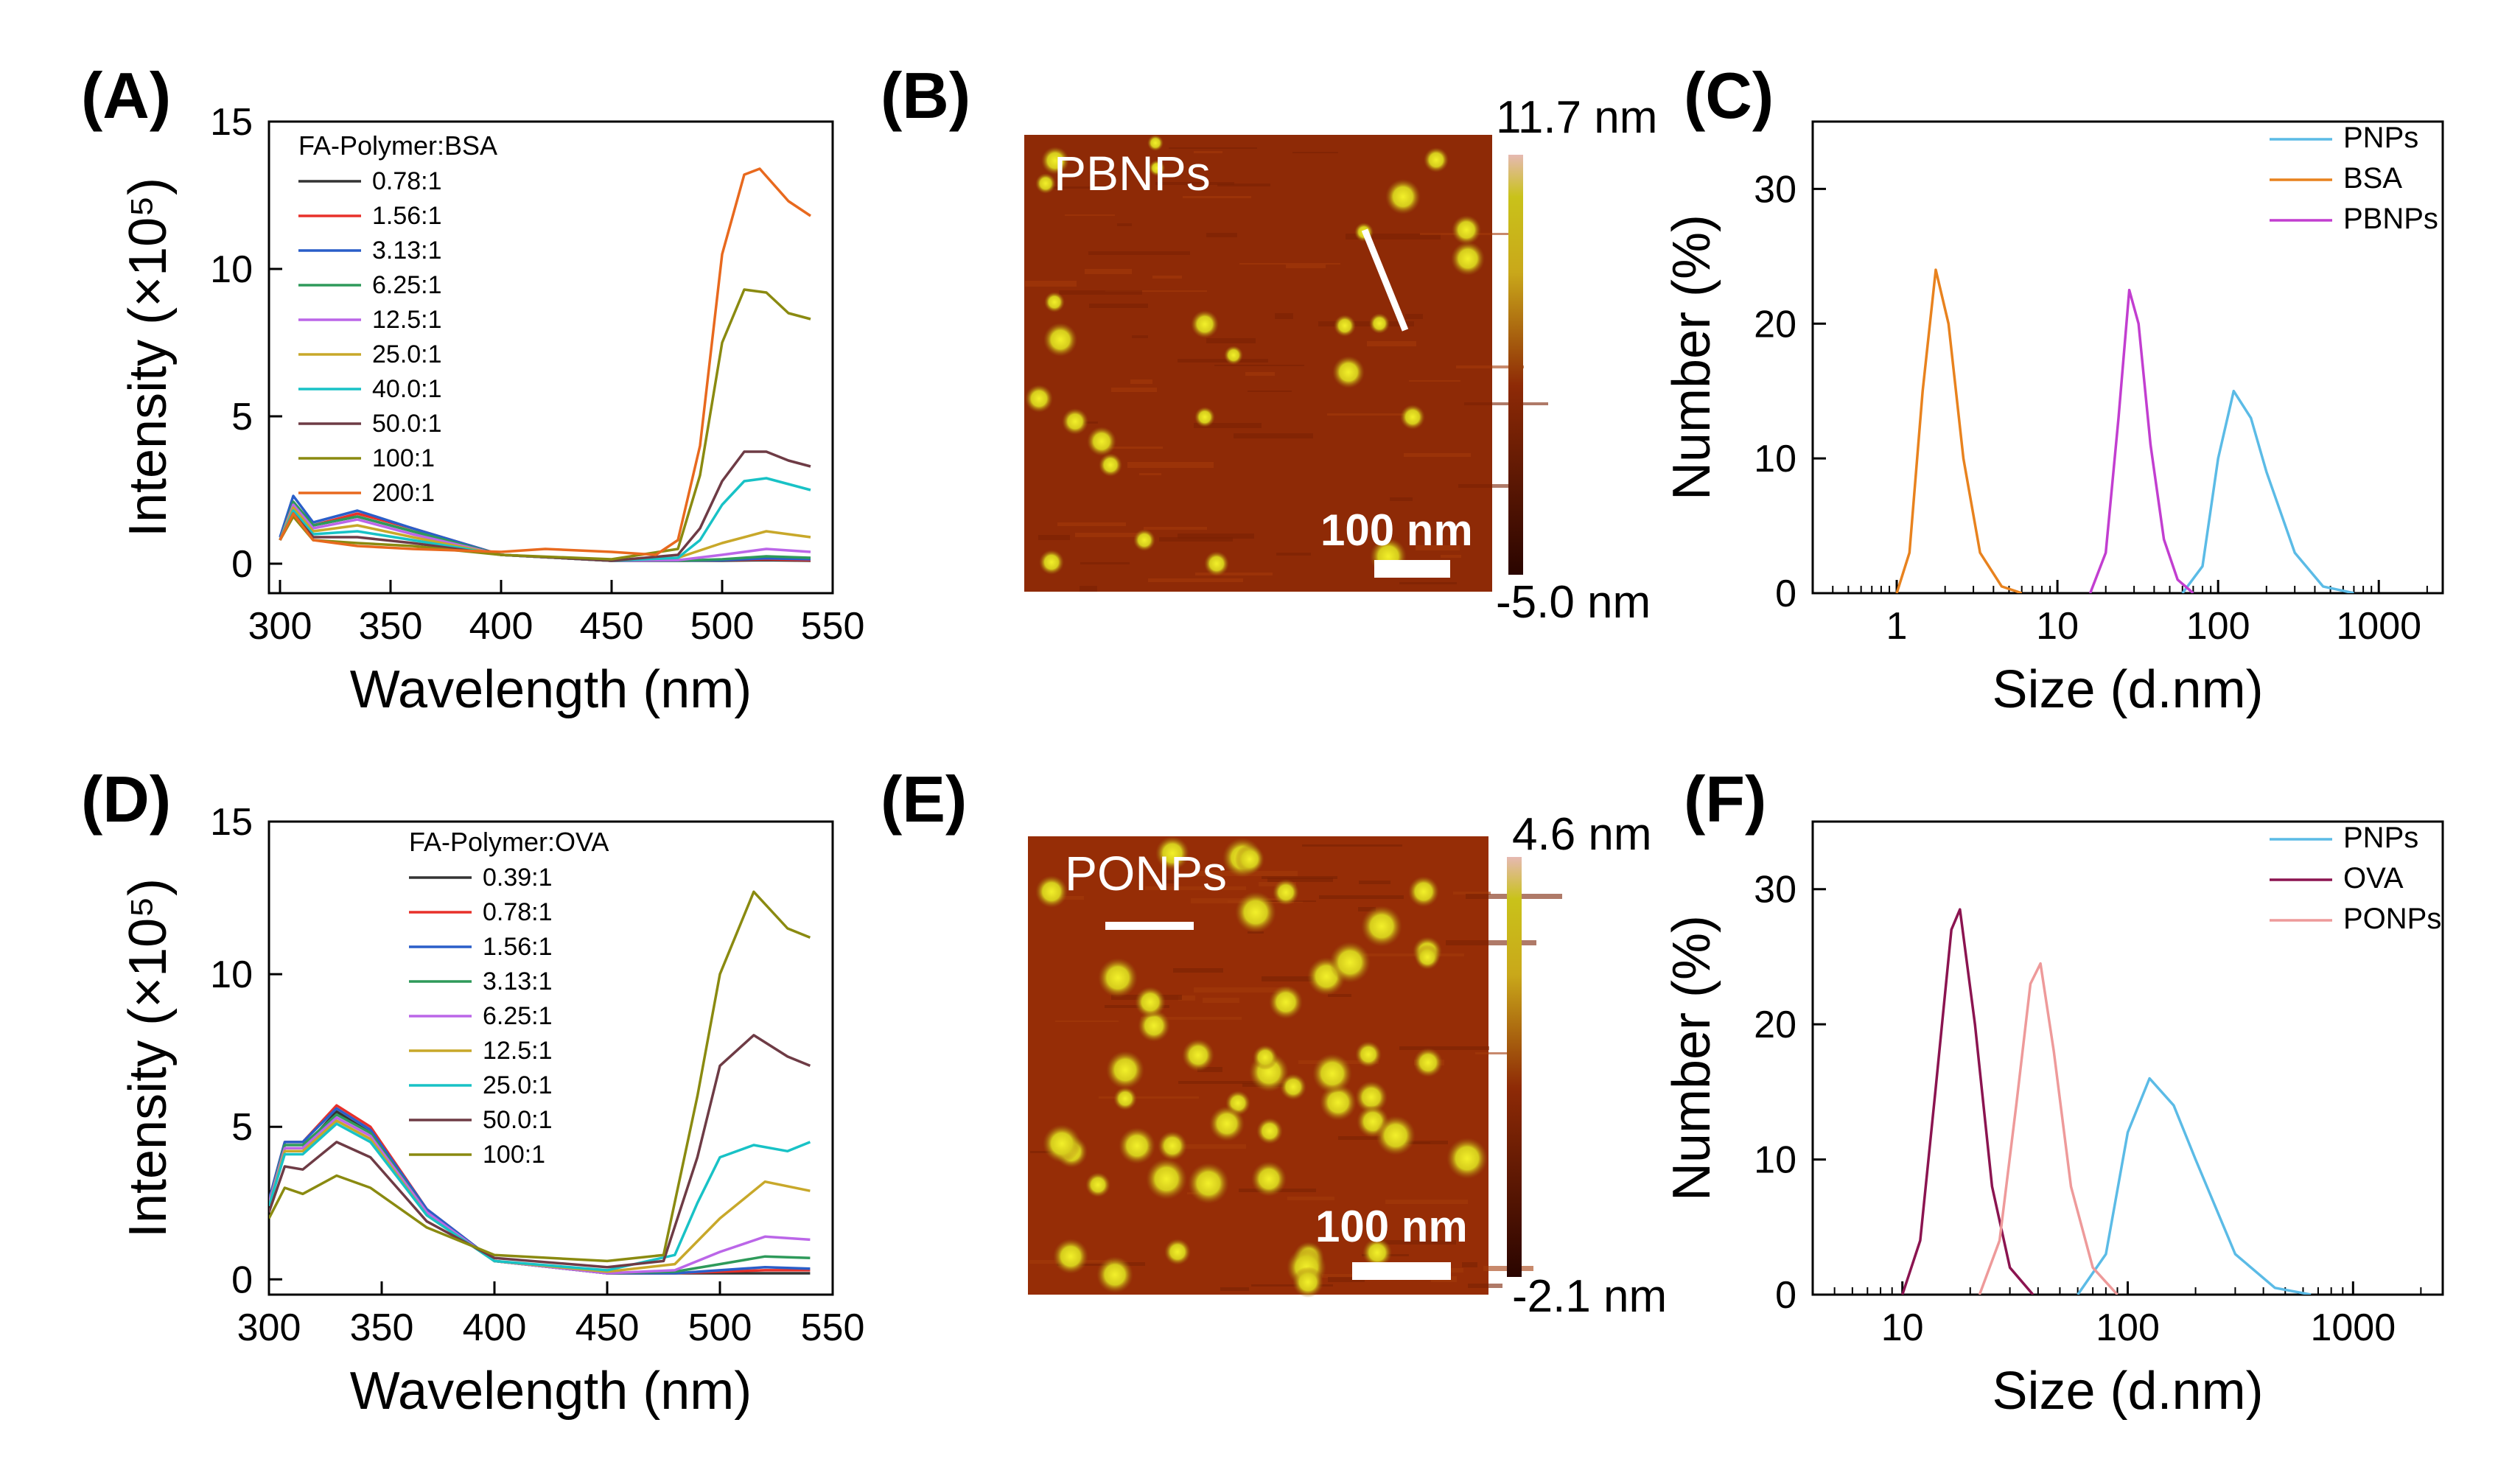 This screenshot has width=2512, height=1484. Describe the element at coordinates (1897, 626) in the screenshot. I see `x-tick-label-c: 1` at that location.